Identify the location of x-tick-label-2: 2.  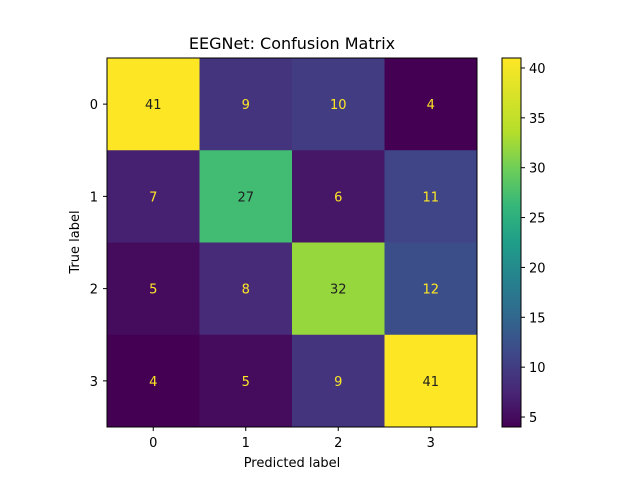
(338, 443).